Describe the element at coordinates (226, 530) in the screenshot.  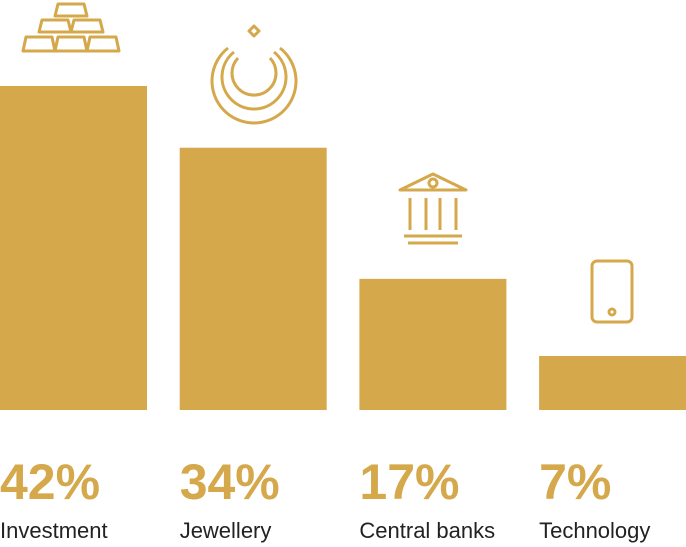
I see `category-label: Jewellery` at that location.